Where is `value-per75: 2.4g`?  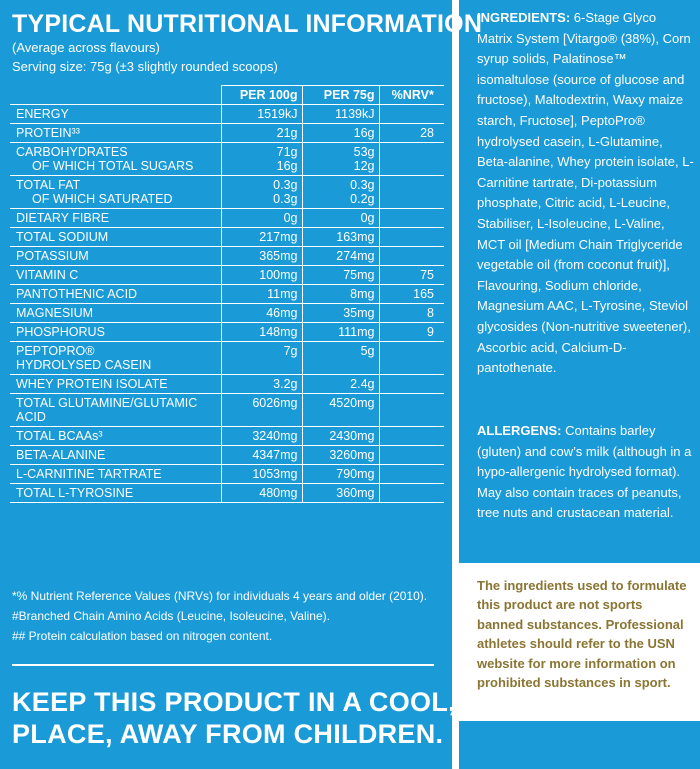
value-per75: 2.4g is located at coordinates (340, 384).